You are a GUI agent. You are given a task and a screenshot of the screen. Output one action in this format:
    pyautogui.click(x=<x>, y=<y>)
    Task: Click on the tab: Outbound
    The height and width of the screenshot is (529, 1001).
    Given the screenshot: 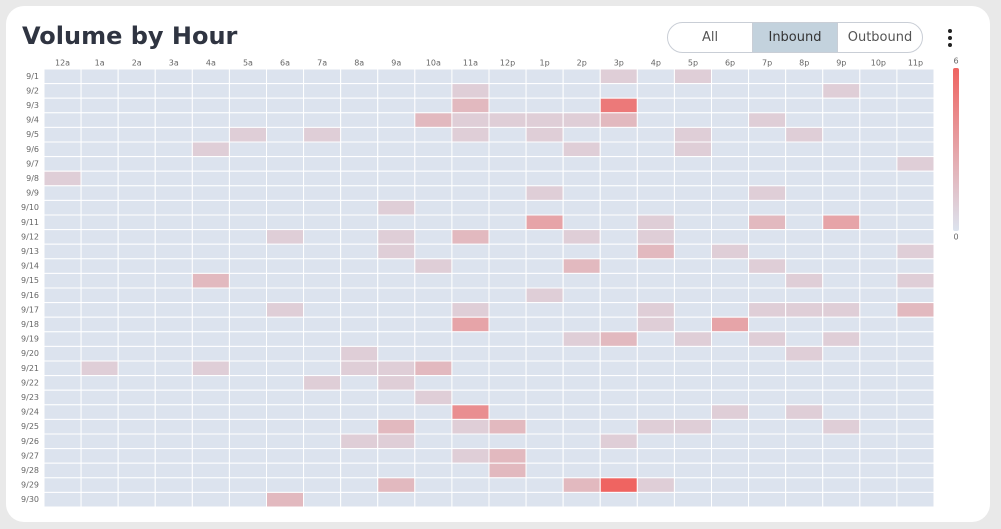 What is the action you would take?
    pyautogui.click(x=879, y=37)
    